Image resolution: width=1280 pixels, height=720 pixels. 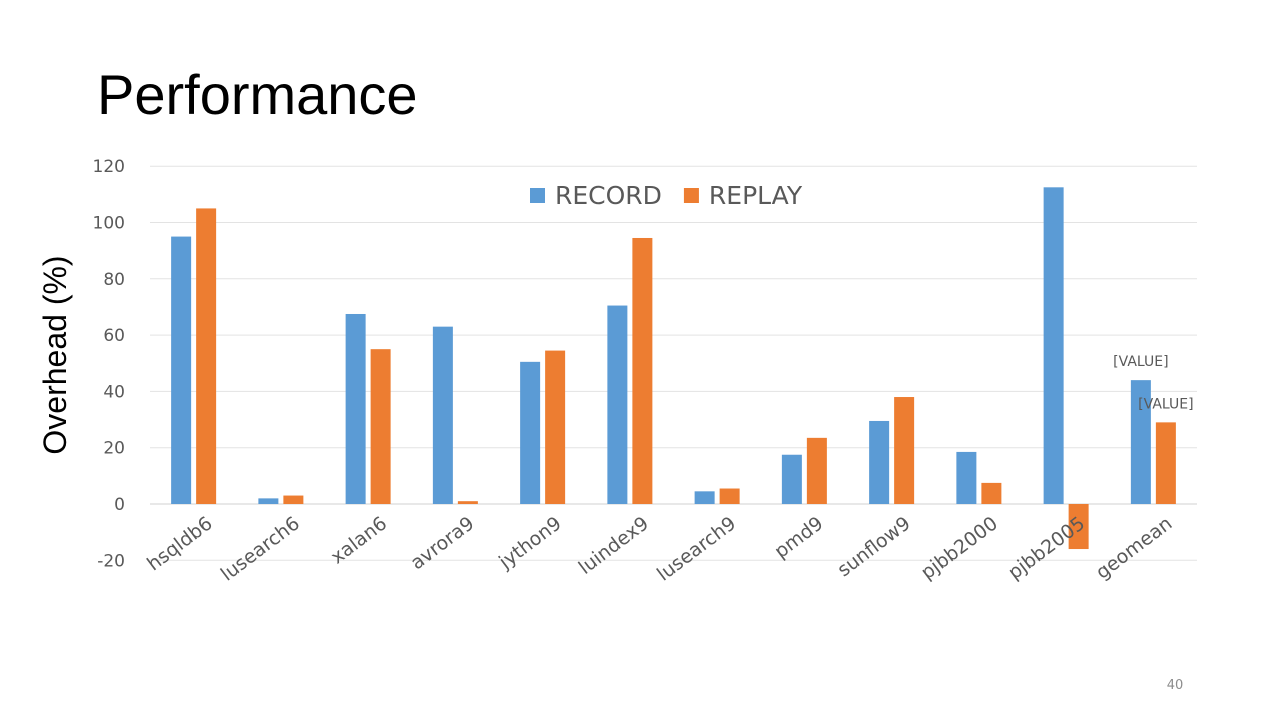 I want to click on data-labels: [VALUE] [VALUE], so click(x=1153, y=383).